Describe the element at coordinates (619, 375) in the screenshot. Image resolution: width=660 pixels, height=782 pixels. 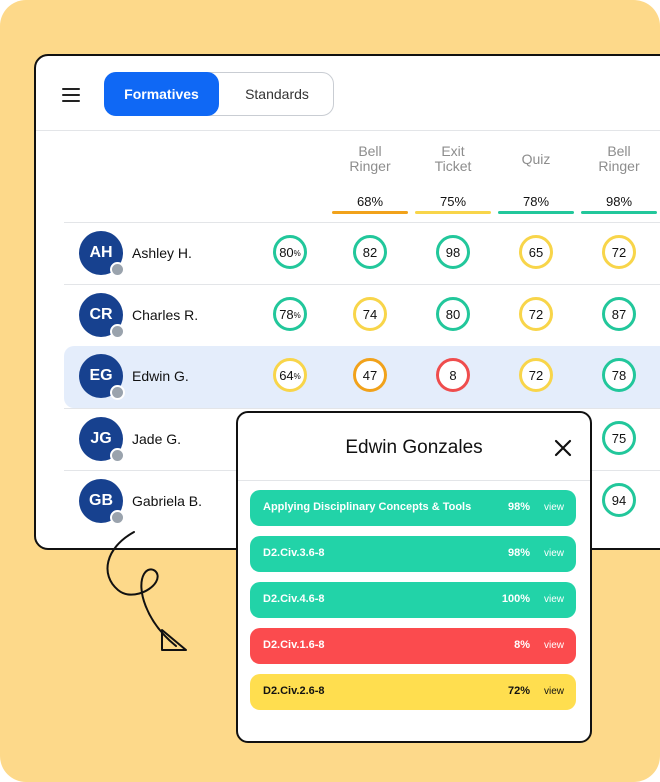
I see `score-badge: 78` at that location.